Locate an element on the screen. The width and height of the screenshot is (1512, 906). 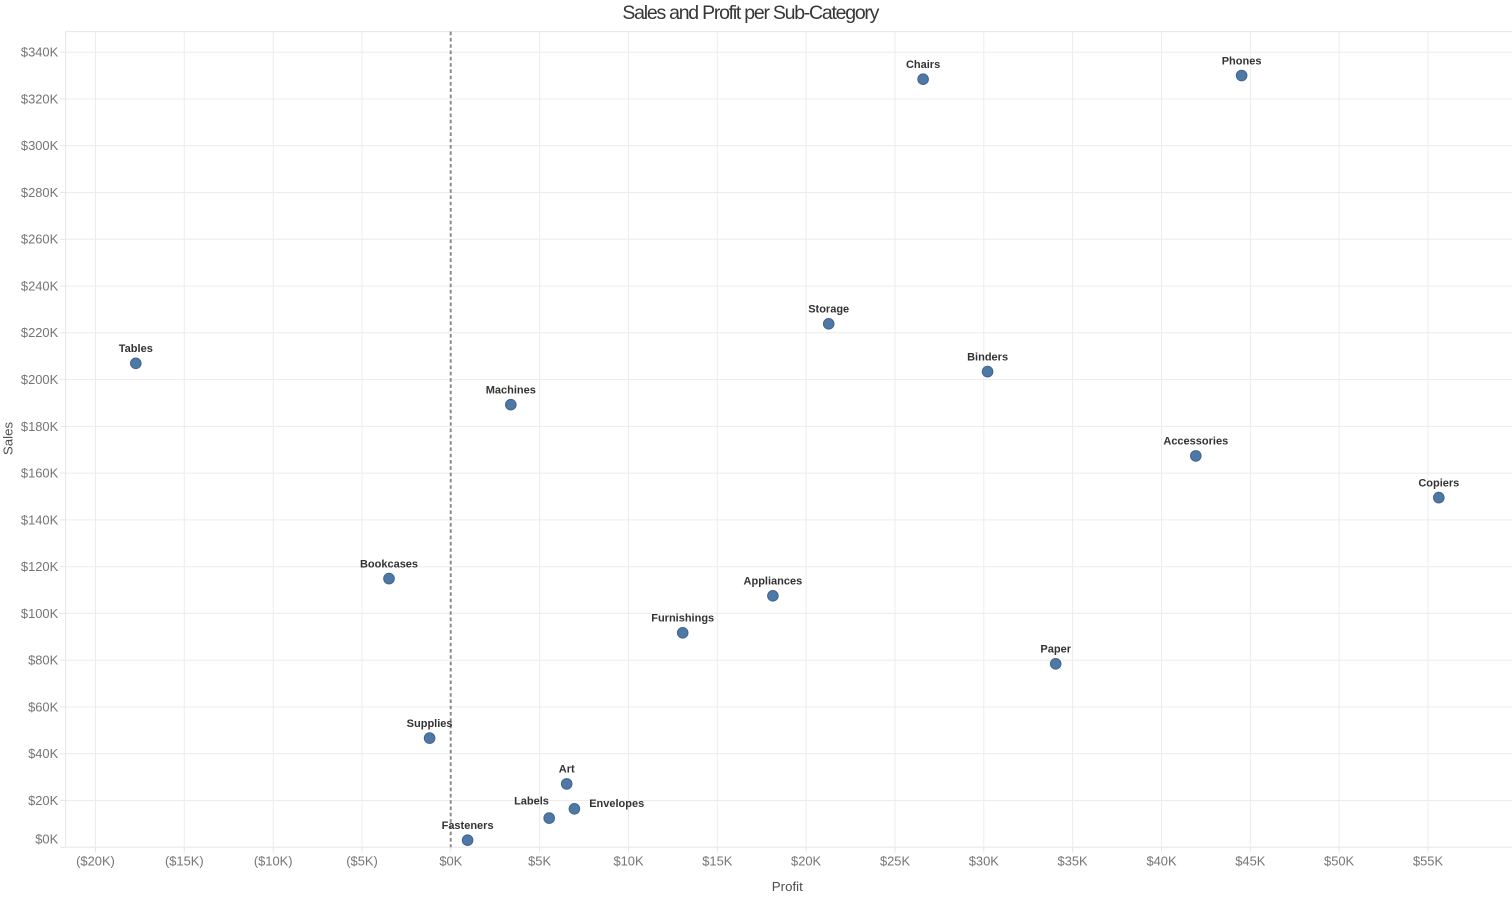
svg-text: Labels is located at coordinates (531, 801).